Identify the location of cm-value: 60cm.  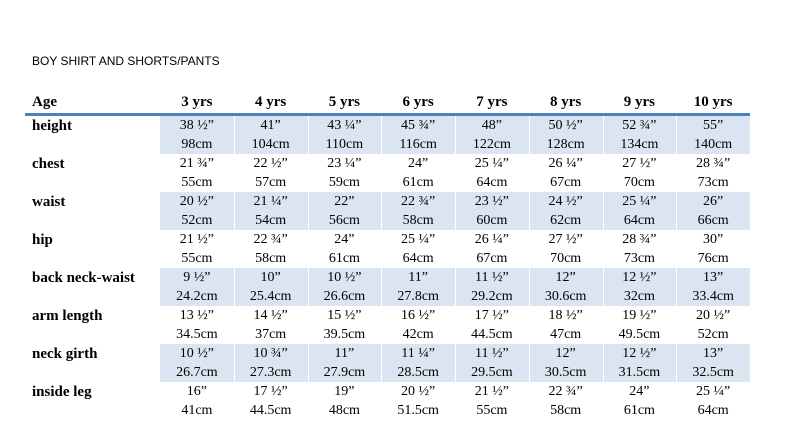
(492, 220).